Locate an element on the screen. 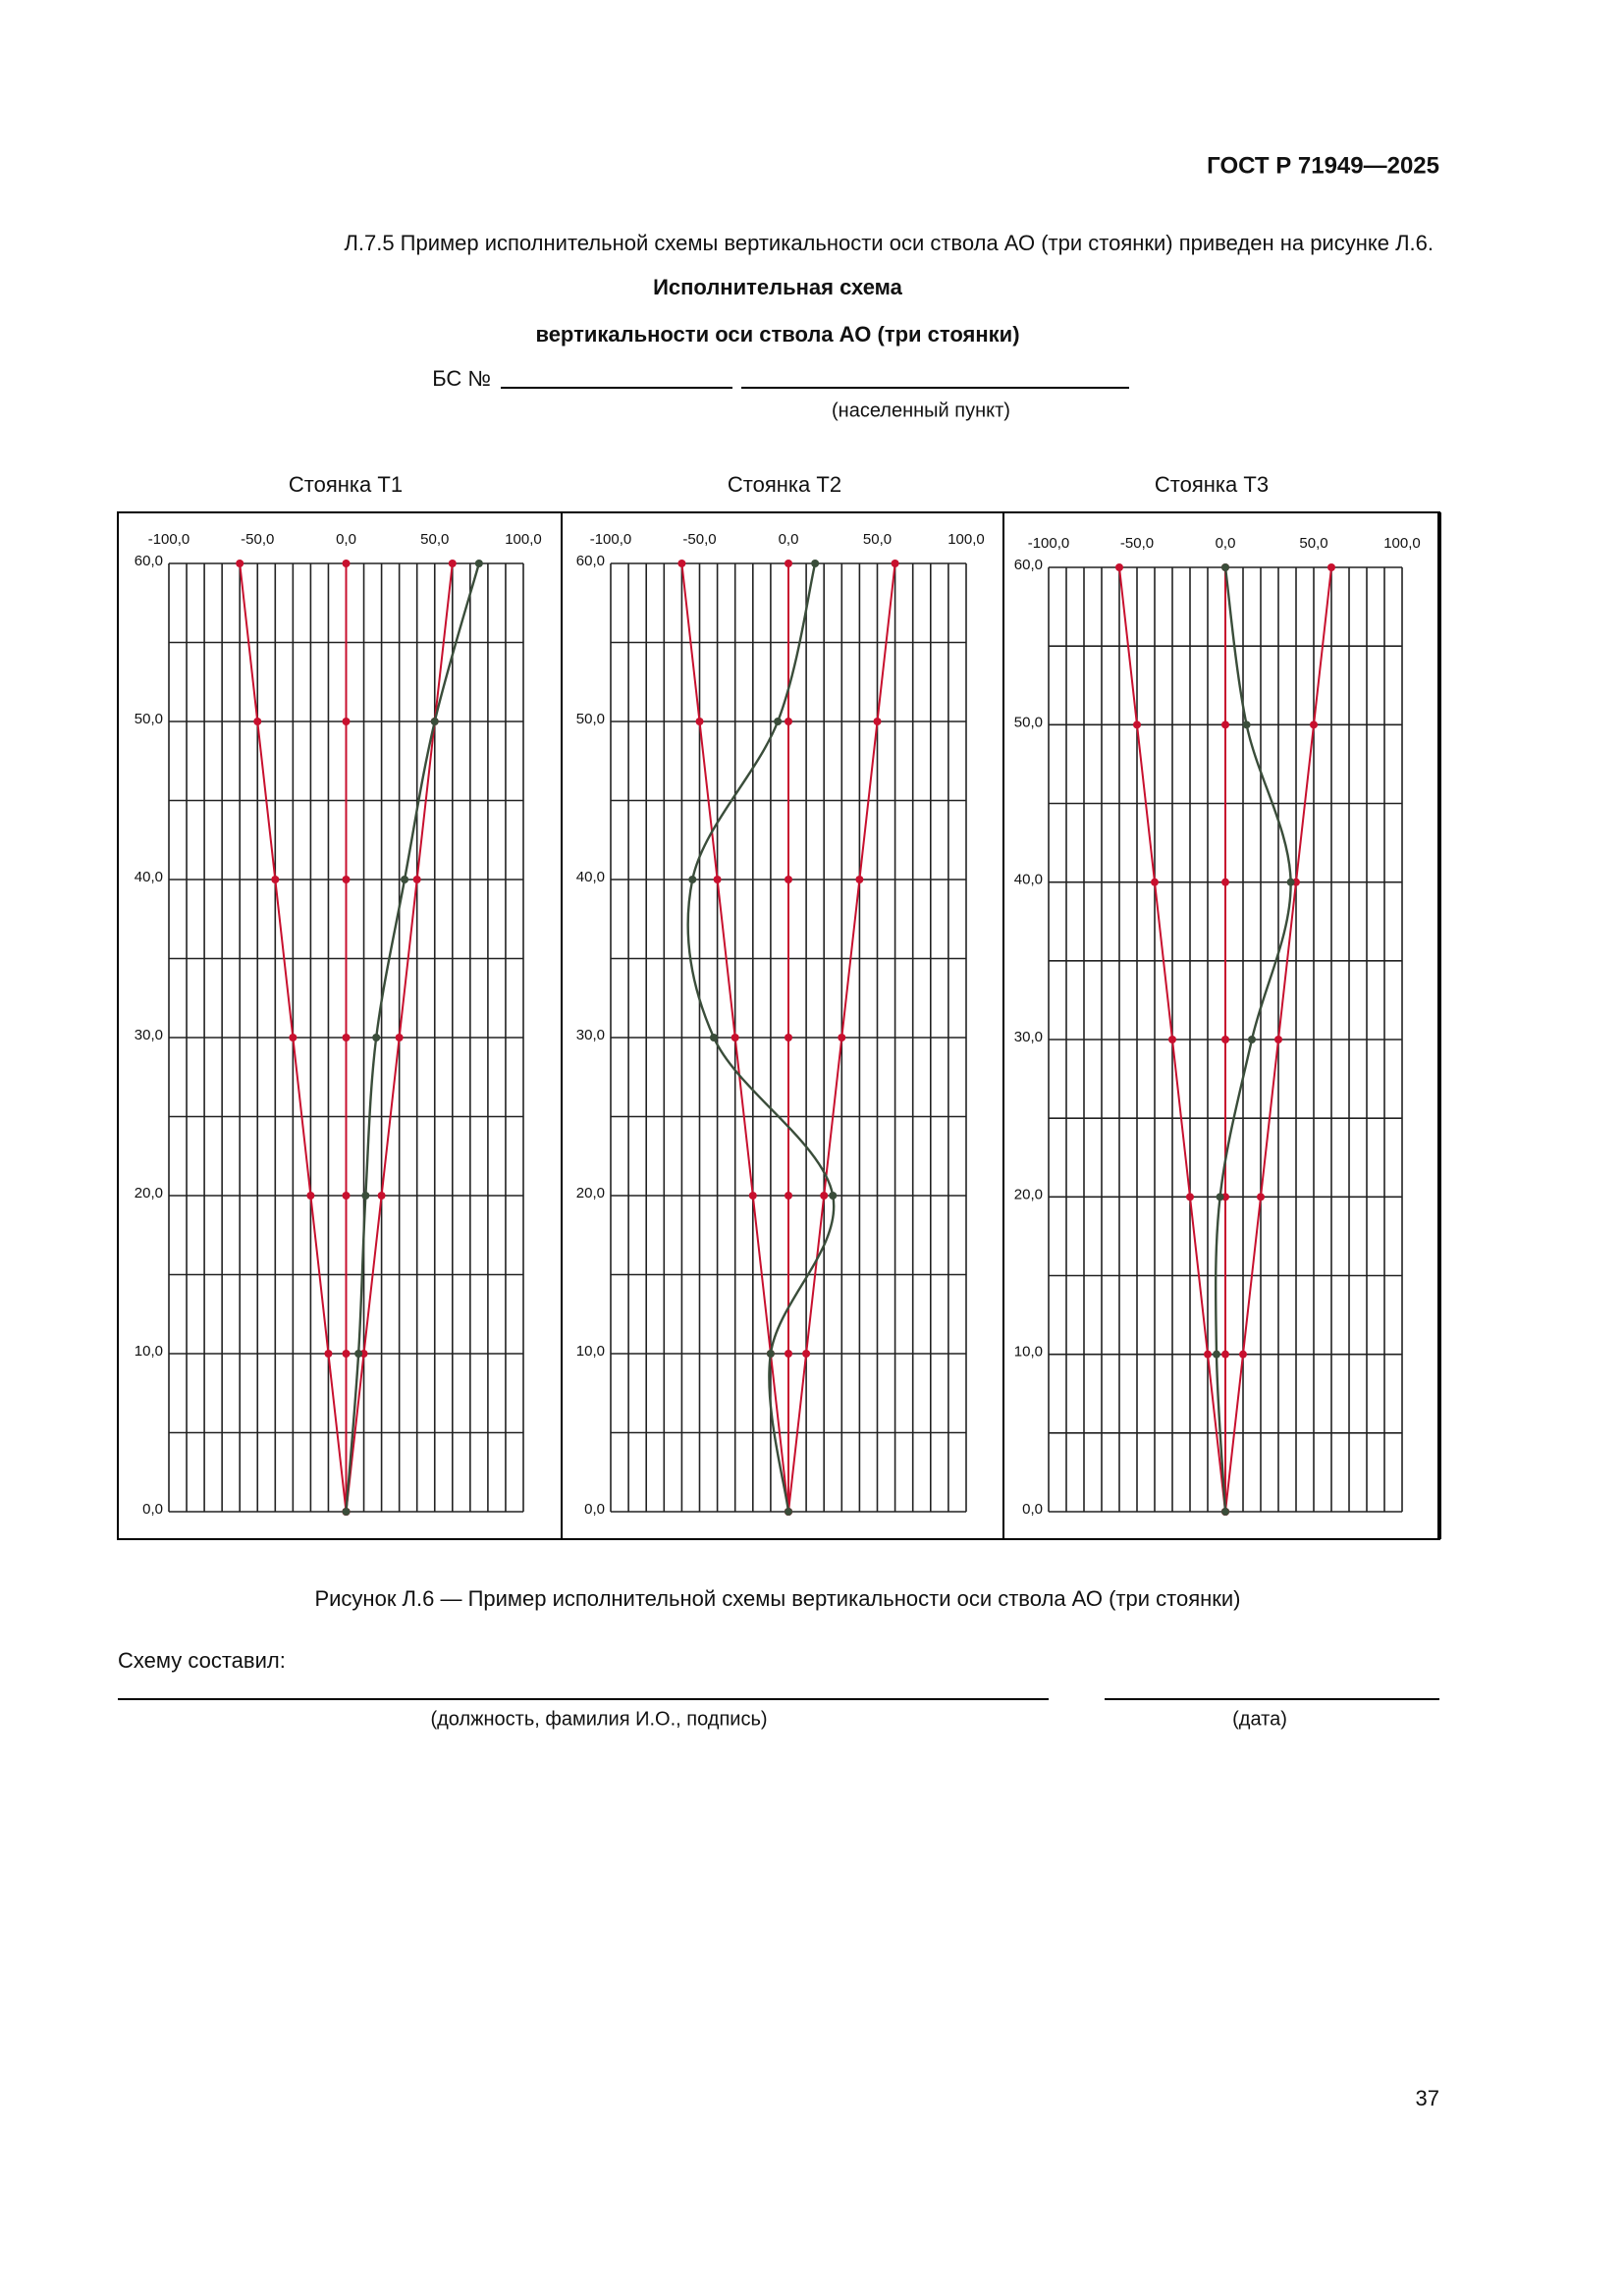 The image size is (1624, 2296). date-caption: (дата) is located at coordinates (1259, 1719).